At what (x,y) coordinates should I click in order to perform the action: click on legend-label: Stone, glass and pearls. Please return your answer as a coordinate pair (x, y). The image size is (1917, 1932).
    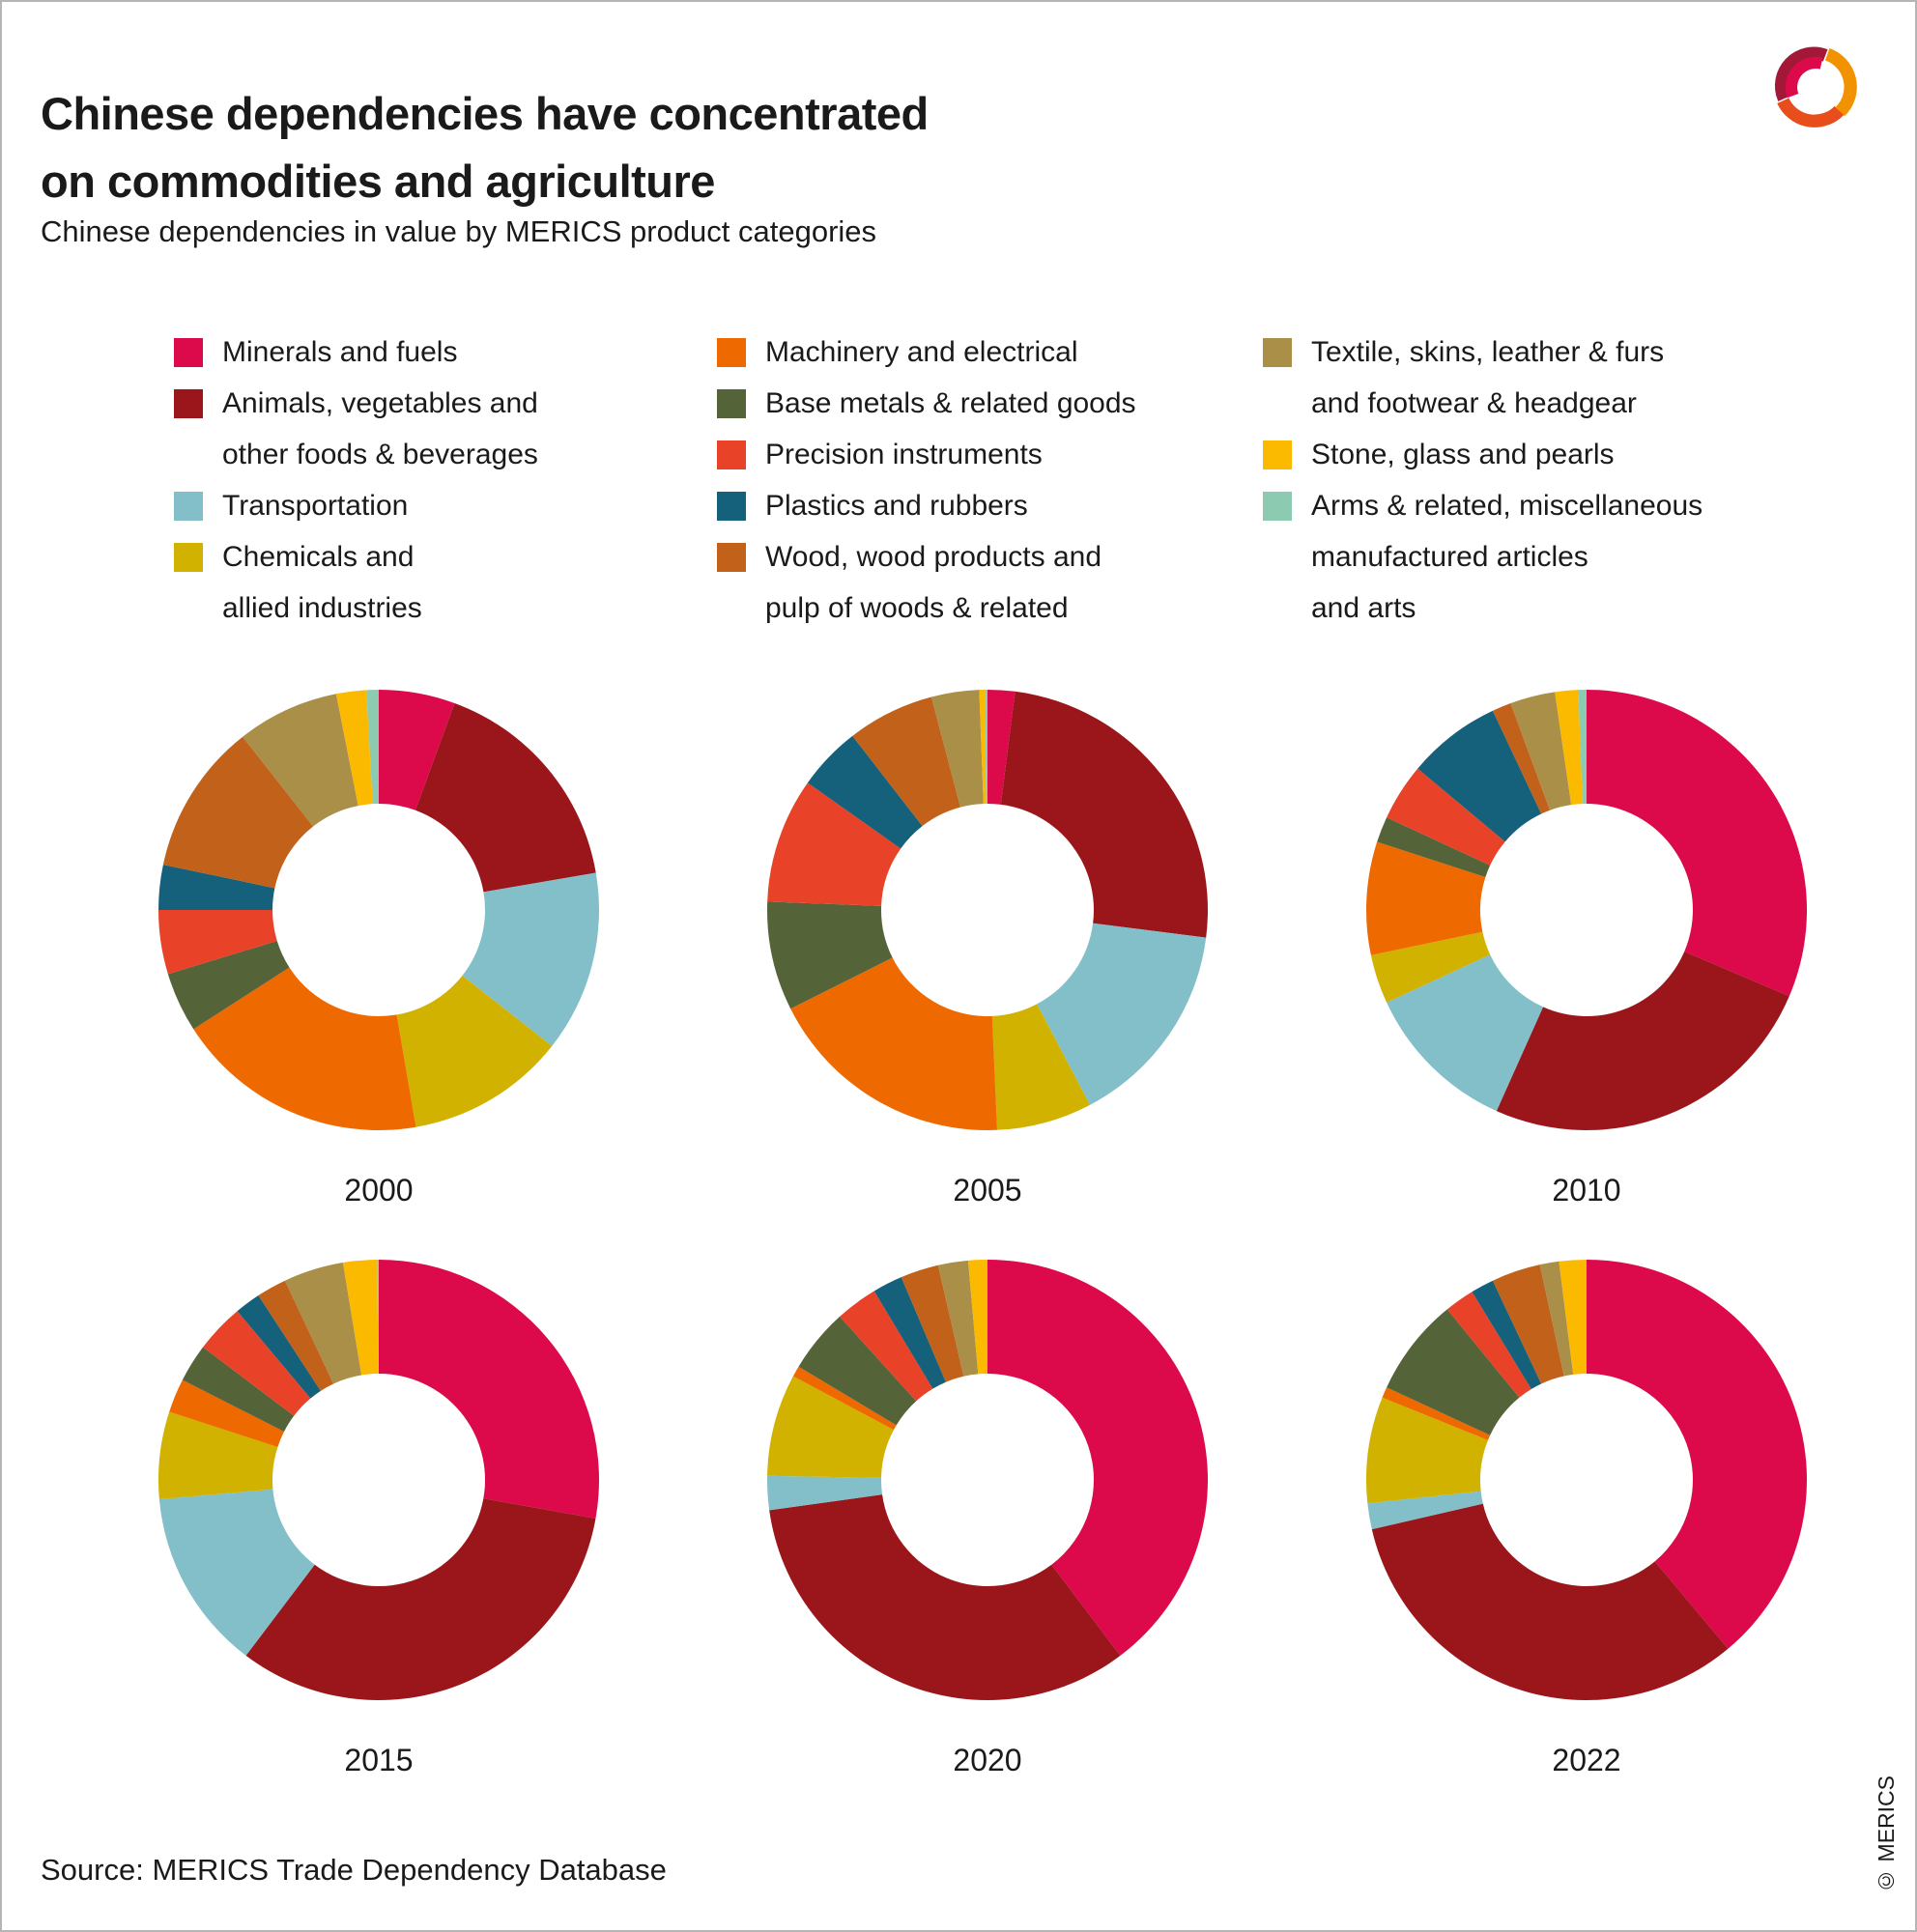
    Looking at the image, I should click on (1463, 454).